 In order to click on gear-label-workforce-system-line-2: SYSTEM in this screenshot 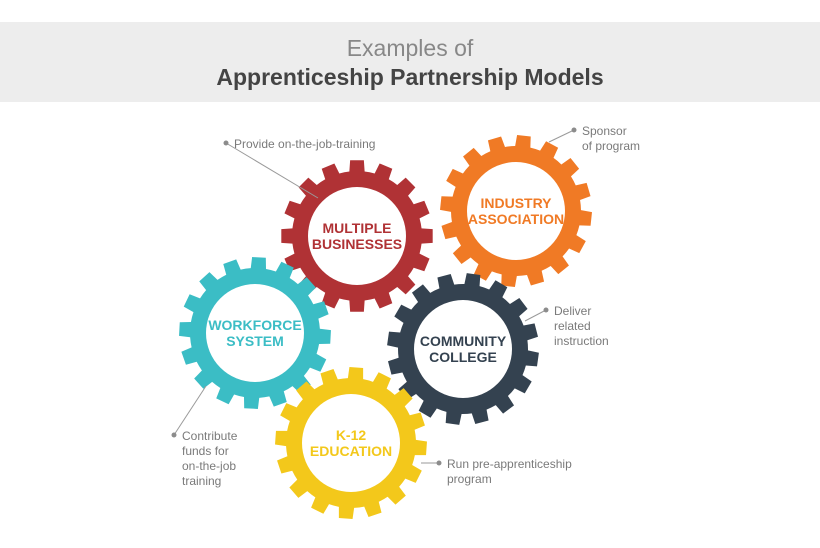, I will do `click(255, 341)`.